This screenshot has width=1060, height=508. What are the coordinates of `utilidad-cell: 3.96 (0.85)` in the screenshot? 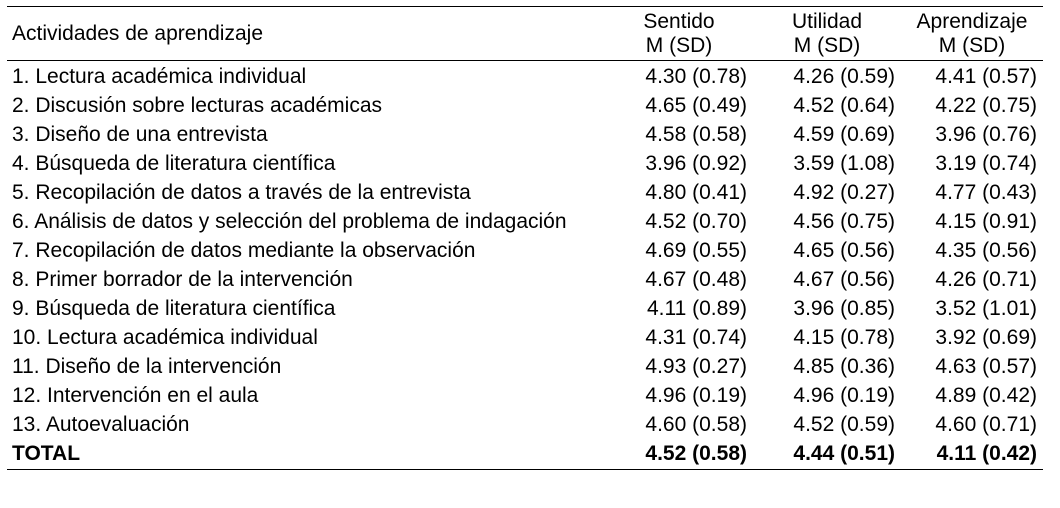 It's located at (844, 308).